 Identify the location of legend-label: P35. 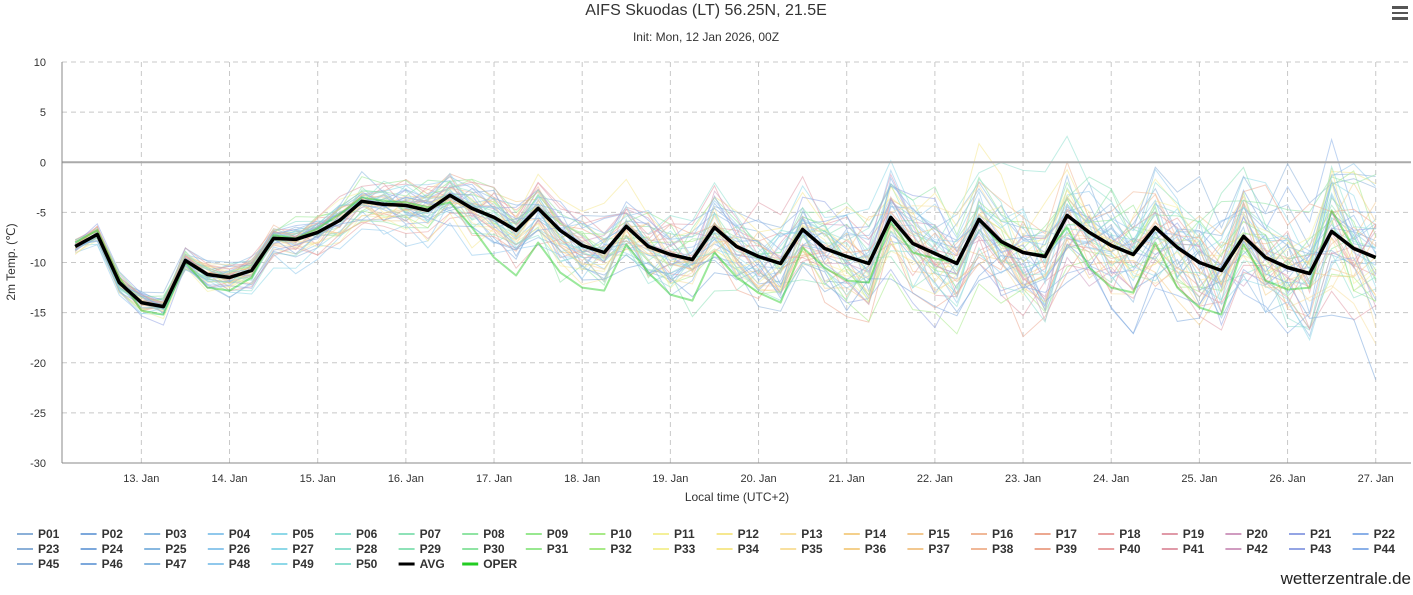
(812, 549).